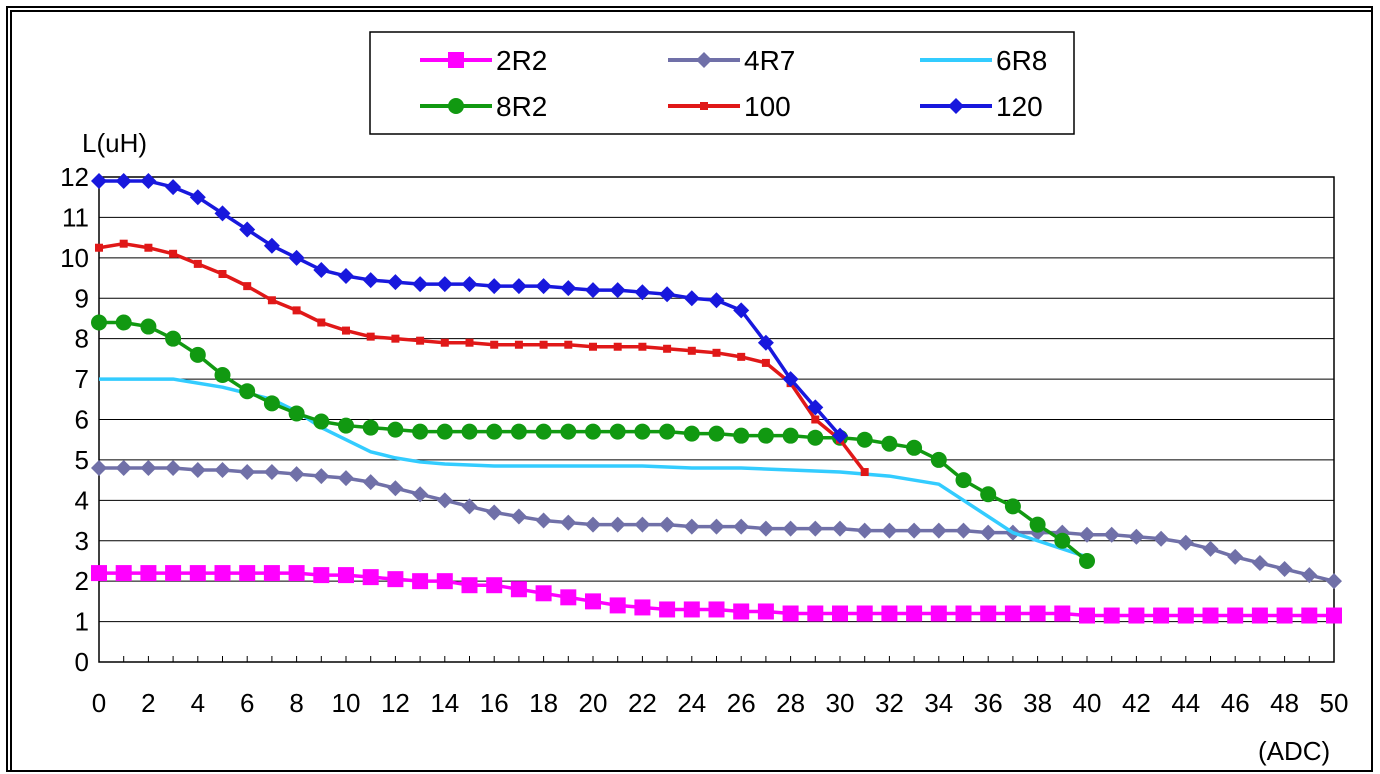 Image resolution: width=1380 pixels, height=774 pixels. Describe the element at coordinates (395, 703) in the screenshot. I see `x-tick-label: 12` at that location.